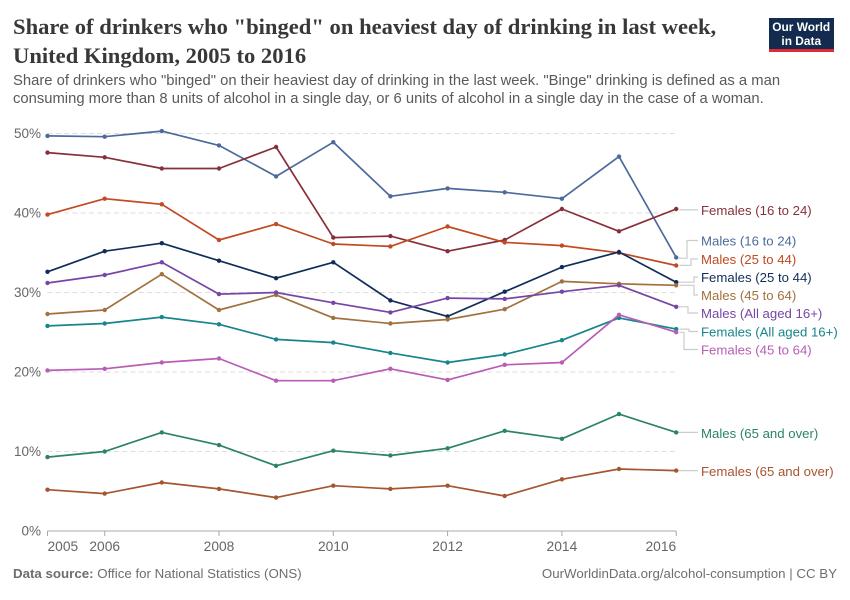  What do you see at coordinates (761, 313) in the screenshot?
I see `svg-text: Males (All aged 16+)` at bounding box center [761, 313].